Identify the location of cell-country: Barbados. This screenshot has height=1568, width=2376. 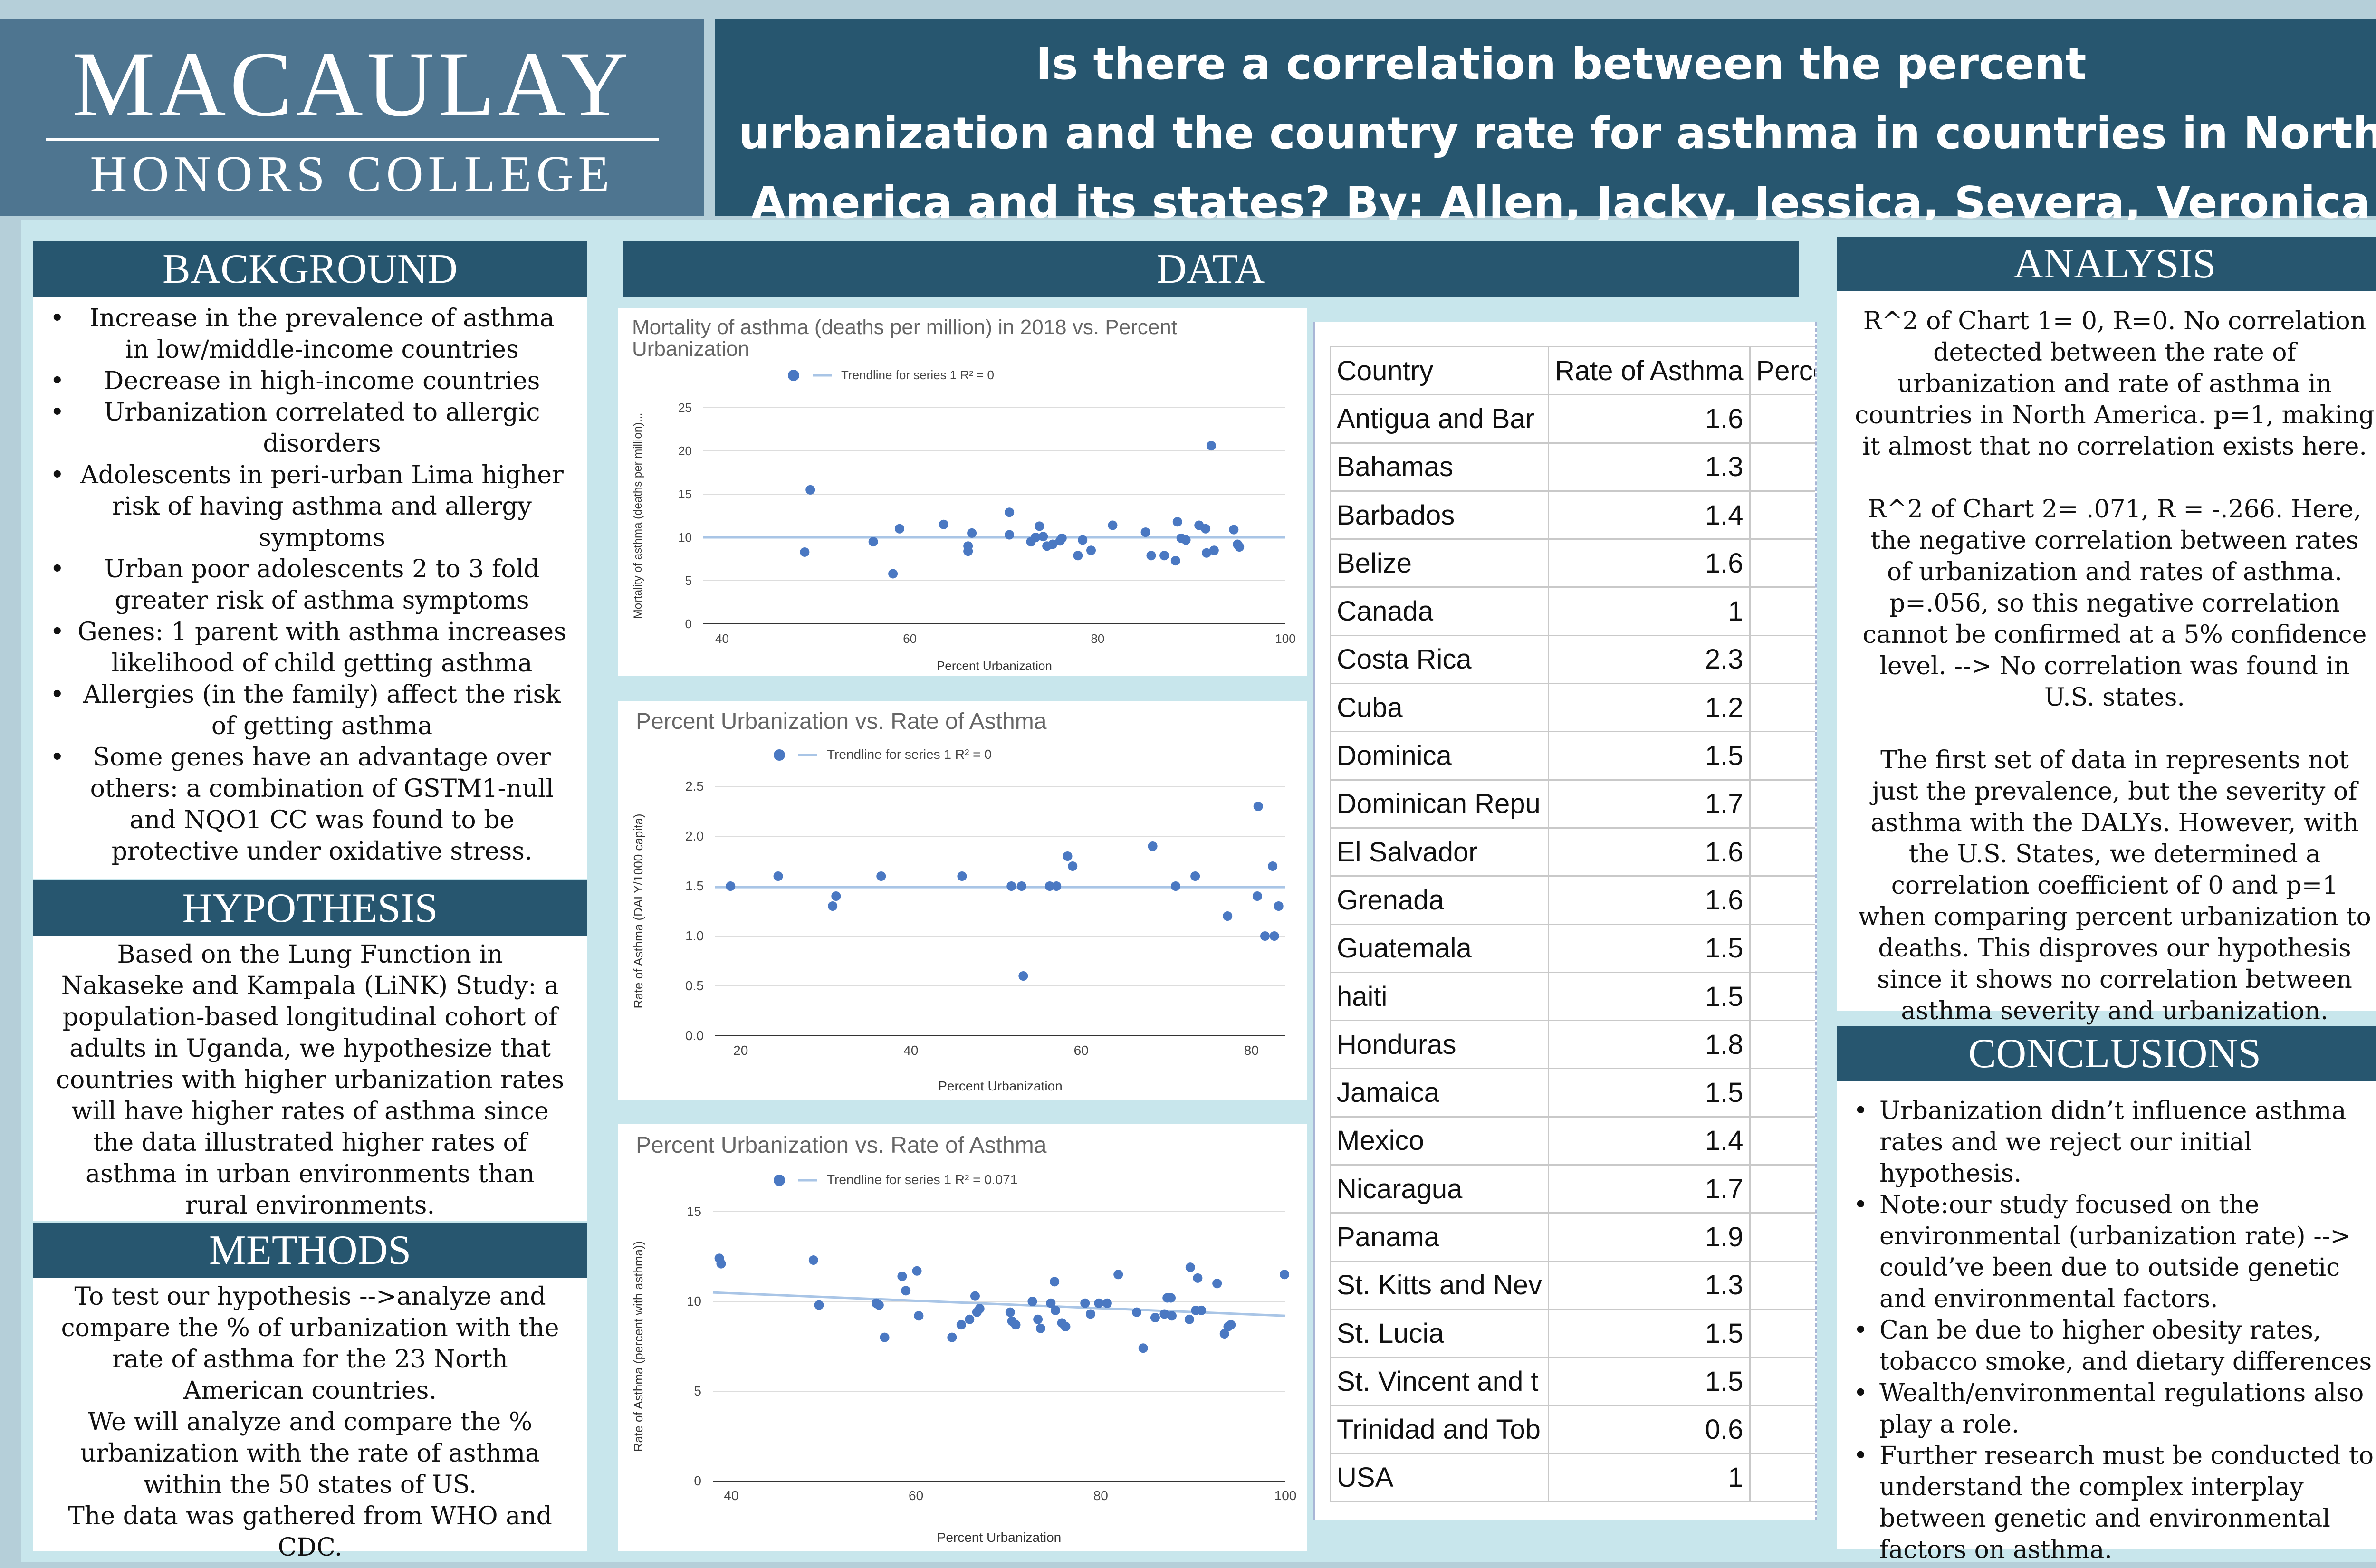
(1439, 515).